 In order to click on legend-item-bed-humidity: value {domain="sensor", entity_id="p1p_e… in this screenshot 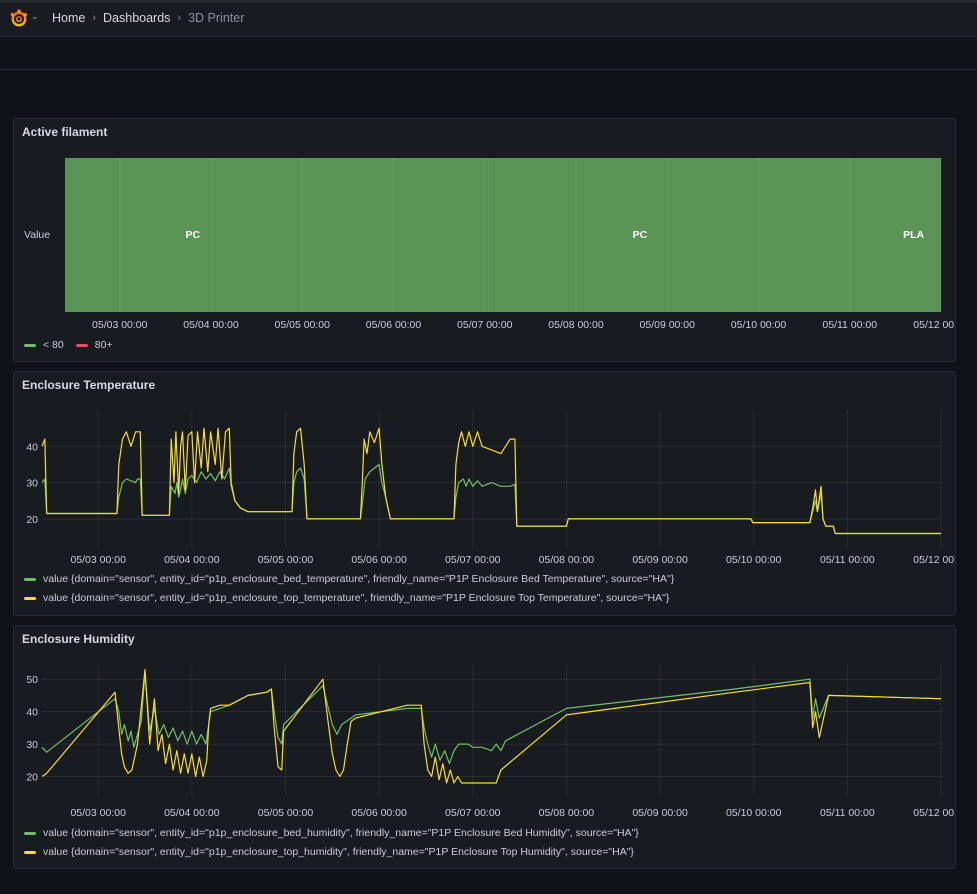, I will do `click(331, 833)`.